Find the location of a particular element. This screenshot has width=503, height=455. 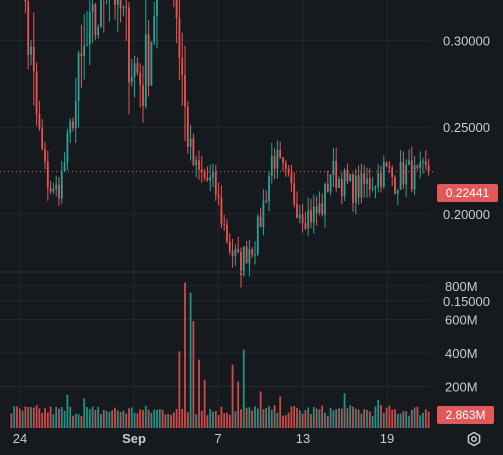

settings-button is located at coordinates (474, 439).